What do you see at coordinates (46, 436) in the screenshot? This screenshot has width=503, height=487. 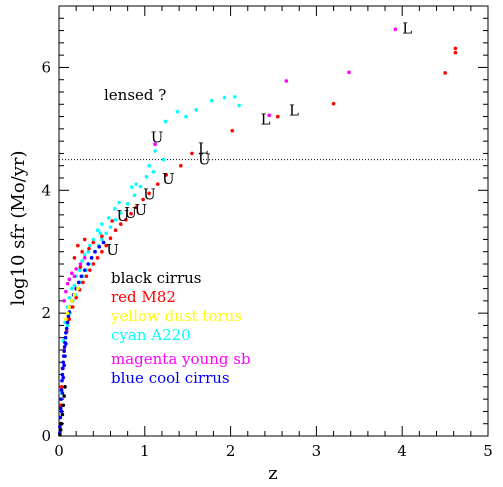 I see `y-tick-label: 0` at bounding box center [46, 436].